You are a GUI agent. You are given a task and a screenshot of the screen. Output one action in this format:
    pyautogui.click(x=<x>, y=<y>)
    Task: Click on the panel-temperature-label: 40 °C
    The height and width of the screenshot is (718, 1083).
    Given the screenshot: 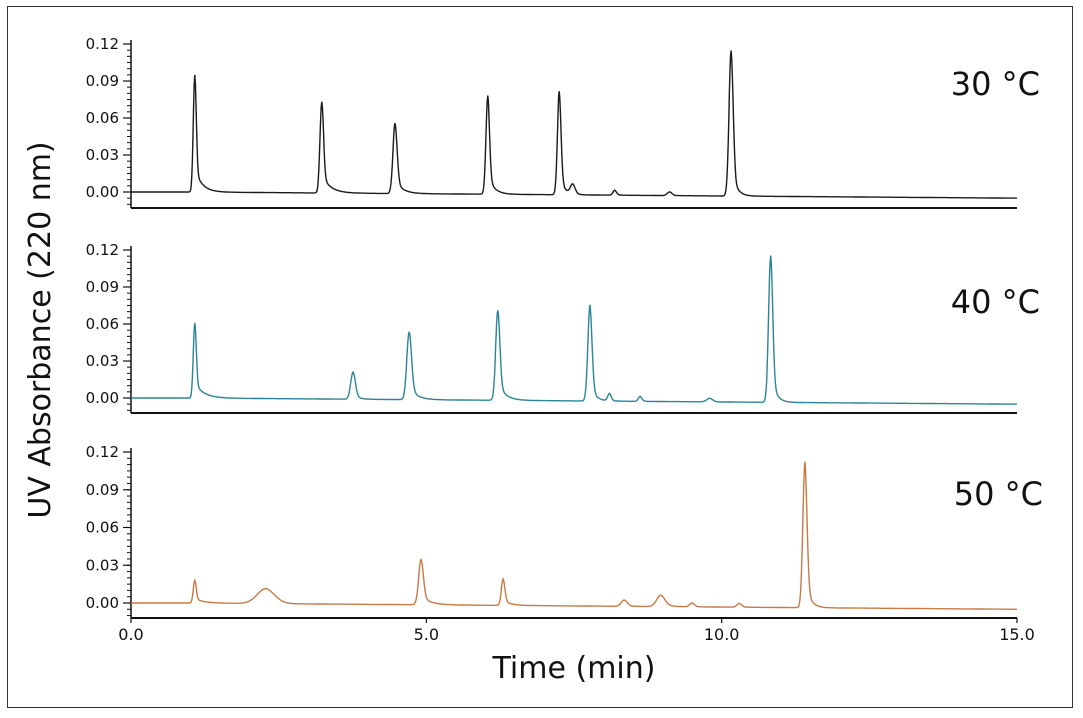 What is the action you would take?
    pyautogui.click(x=995, y=302)
    